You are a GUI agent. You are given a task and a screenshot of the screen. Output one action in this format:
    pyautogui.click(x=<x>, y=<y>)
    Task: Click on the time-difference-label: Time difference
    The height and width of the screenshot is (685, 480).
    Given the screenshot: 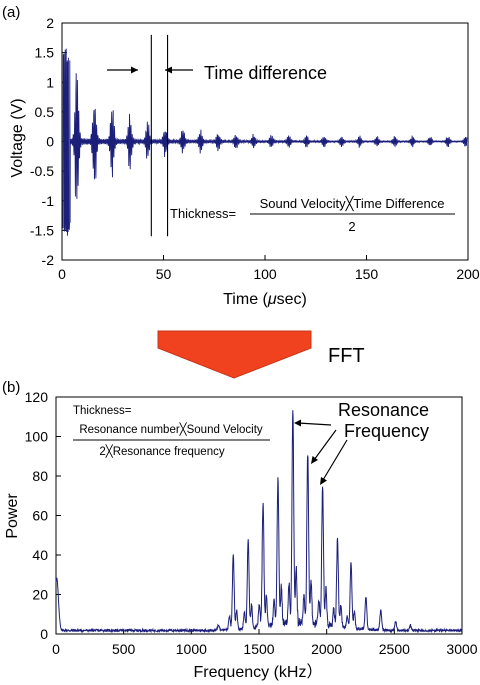 What is the action you would take?
    pyautogui.click(x=265, y=73)
    